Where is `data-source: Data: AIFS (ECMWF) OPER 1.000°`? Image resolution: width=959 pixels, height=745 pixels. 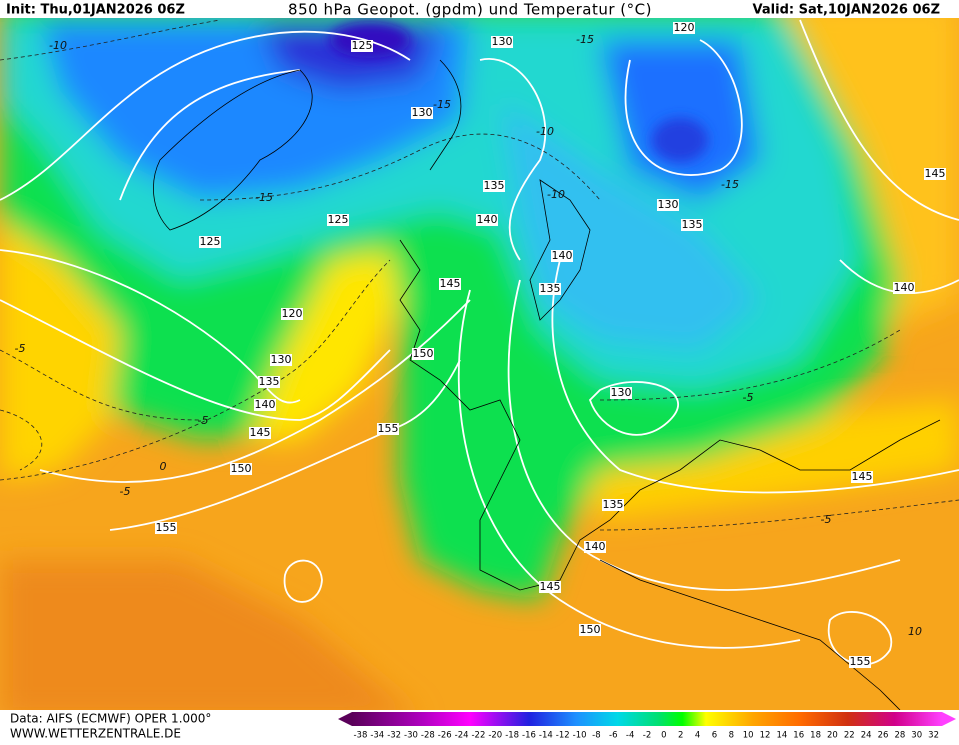
data-source: Data: AIFS (ECMWF) OPER 1.000° is located at coordinates (110, 719).